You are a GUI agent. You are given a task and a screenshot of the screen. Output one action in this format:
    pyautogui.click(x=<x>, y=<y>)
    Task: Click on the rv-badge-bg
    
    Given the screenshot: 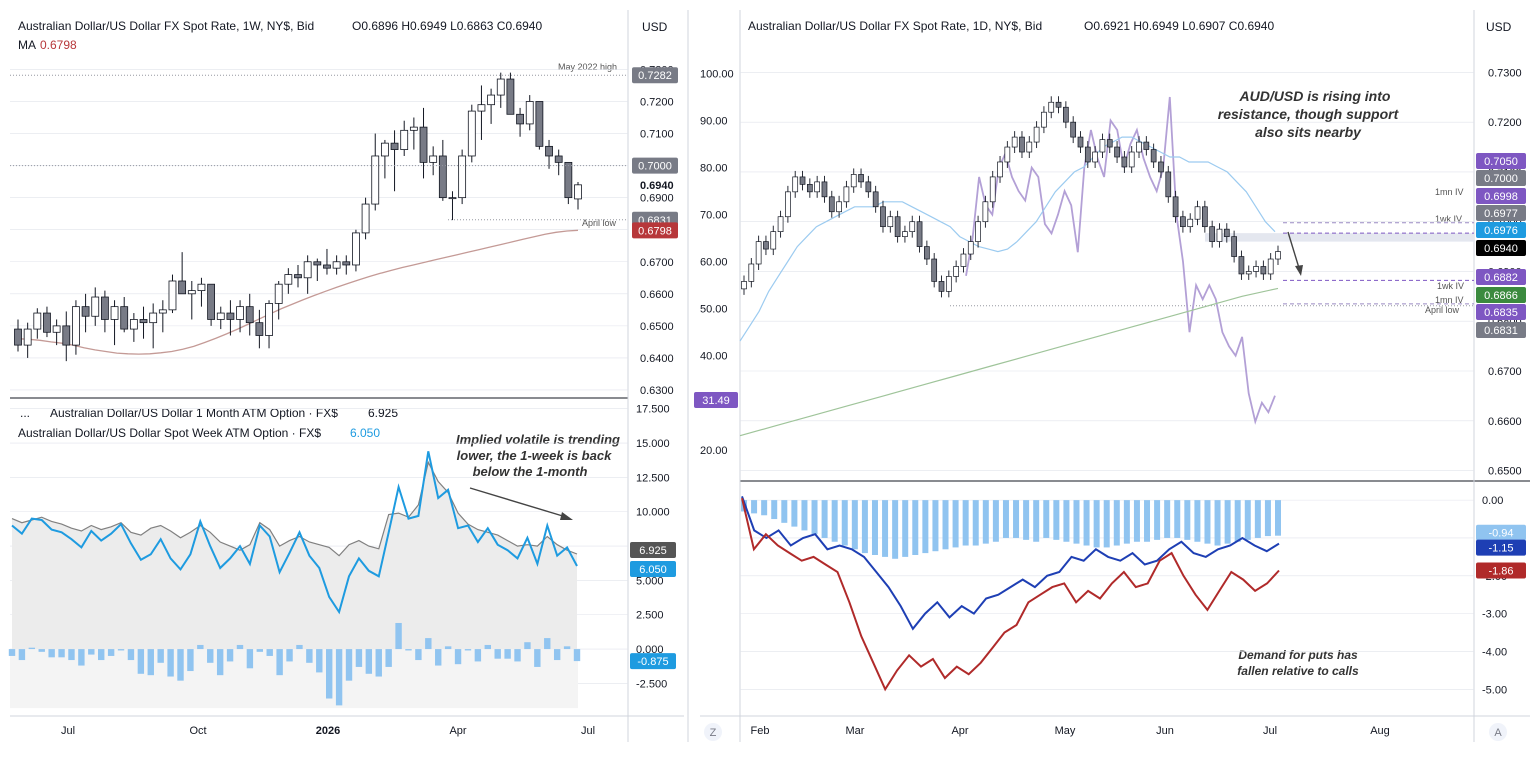 What is the action you would take?
    pyautogui.click(x=716, y=400)
    